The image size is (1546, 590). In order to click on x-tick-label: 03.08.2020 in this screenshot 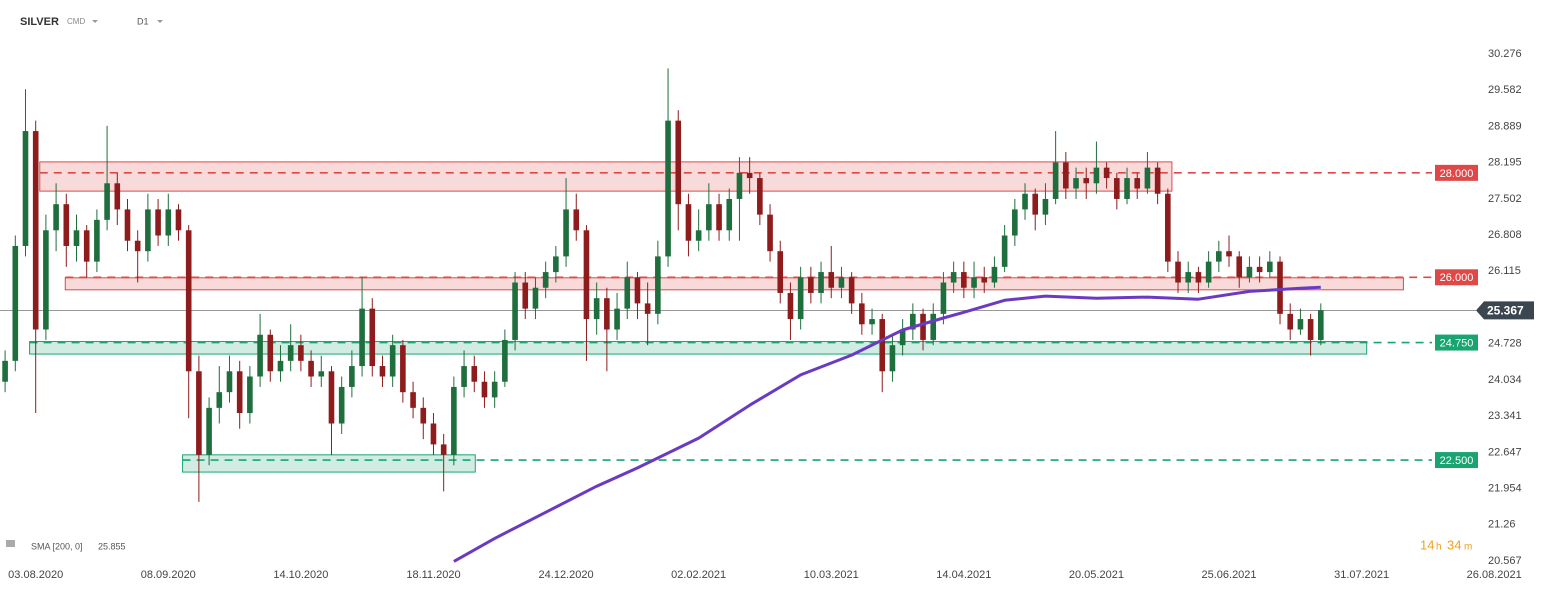, I will do `click(35, 575)`.